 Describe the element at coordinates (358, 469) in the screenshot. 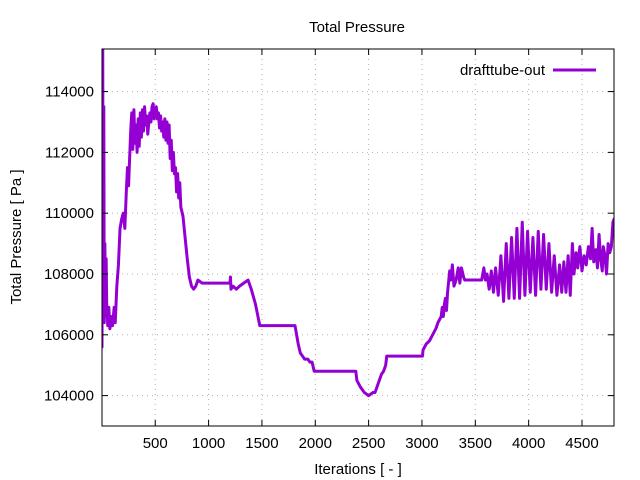

I see `x-axis-label: Iterations [ - ]` at that location.